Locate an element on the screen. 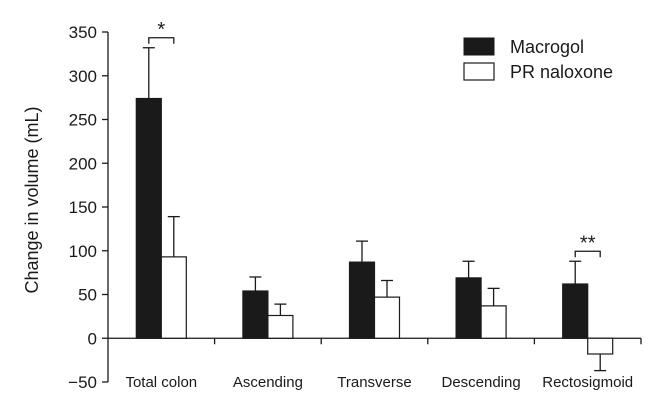 This screenshot has width=651, height=395. y-tick-label: 100 is located at coordinates (83, 251).